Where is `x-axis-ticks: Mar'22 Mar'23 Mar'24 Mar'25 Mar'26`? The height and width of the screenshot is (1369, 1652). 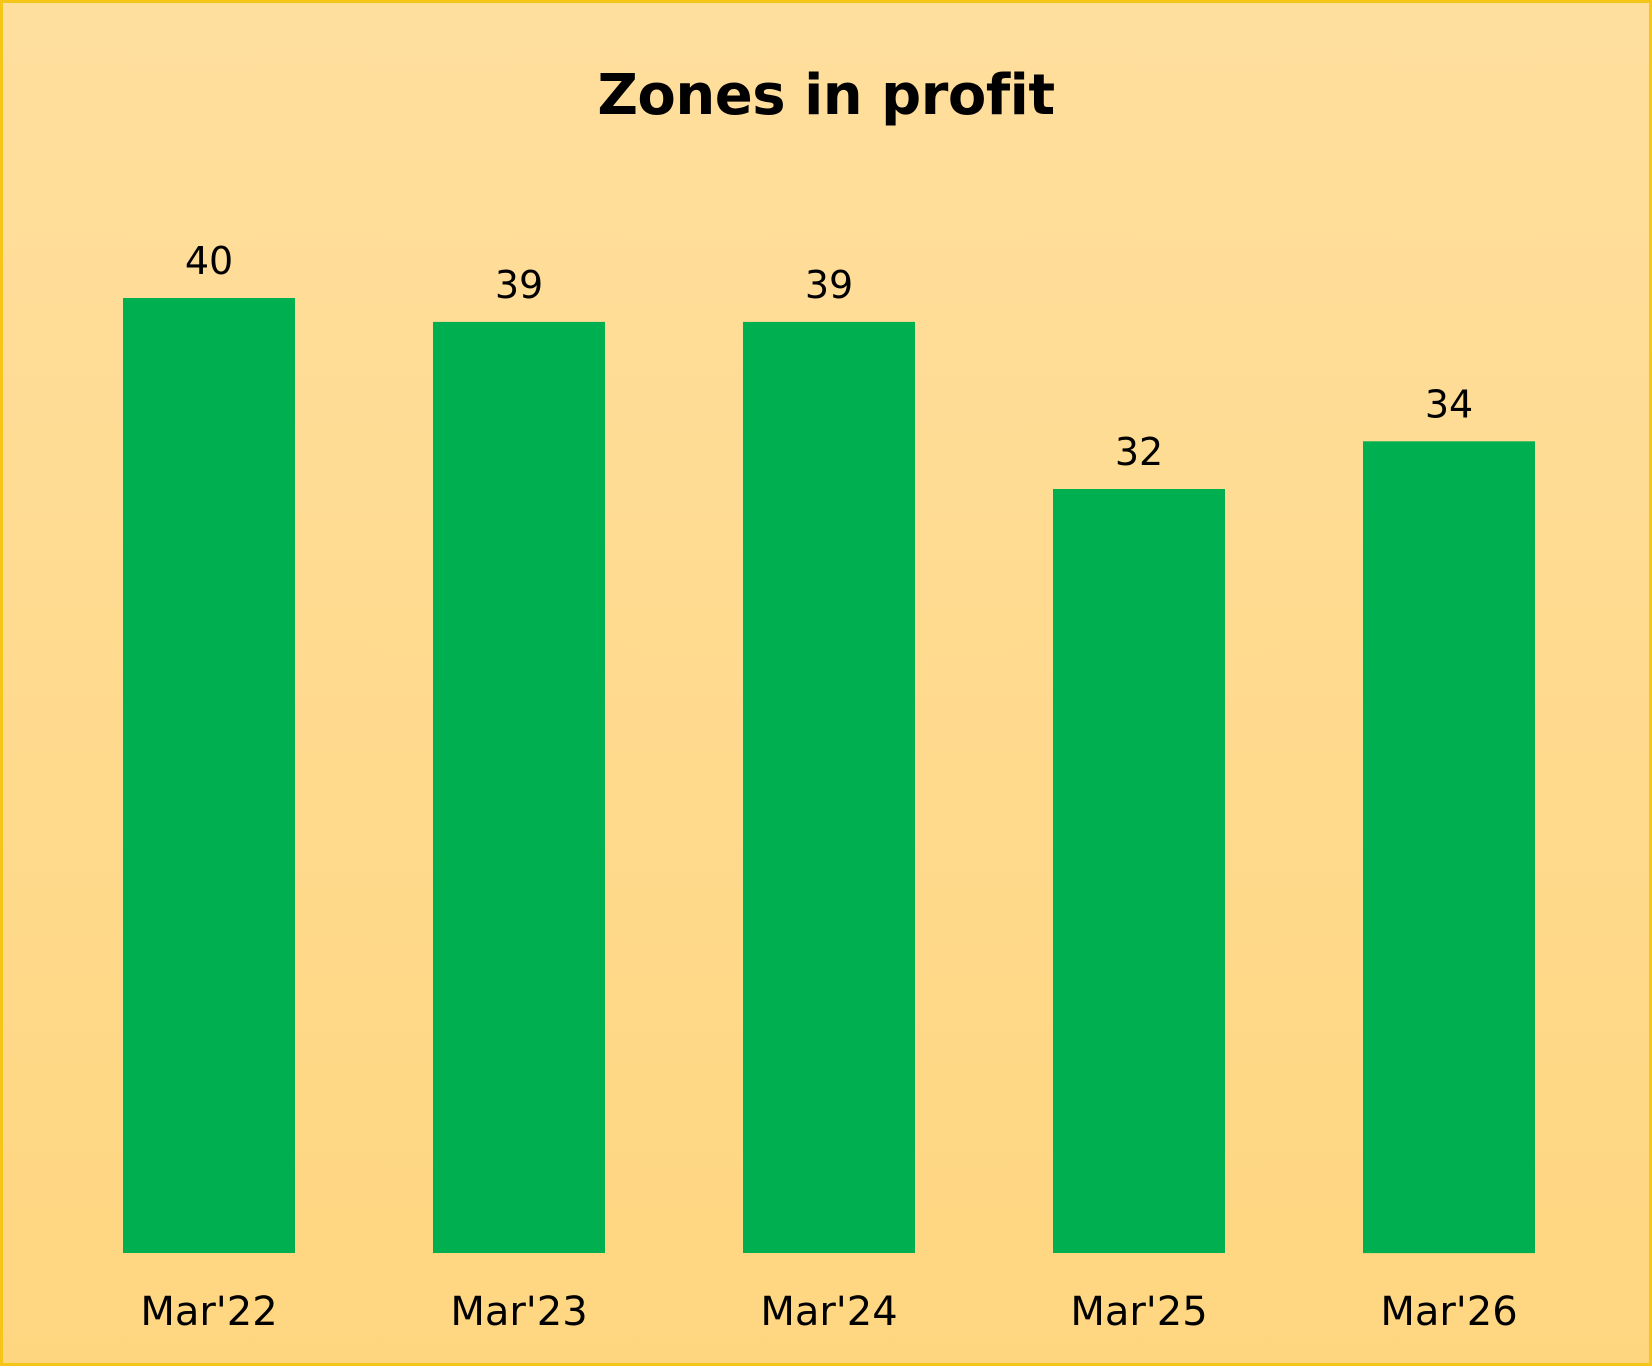 x-axis-ticks: Mar'22 Mar'23 Mar'24 Mar'25 Mar'26 is located at coordinates (828, 1312).